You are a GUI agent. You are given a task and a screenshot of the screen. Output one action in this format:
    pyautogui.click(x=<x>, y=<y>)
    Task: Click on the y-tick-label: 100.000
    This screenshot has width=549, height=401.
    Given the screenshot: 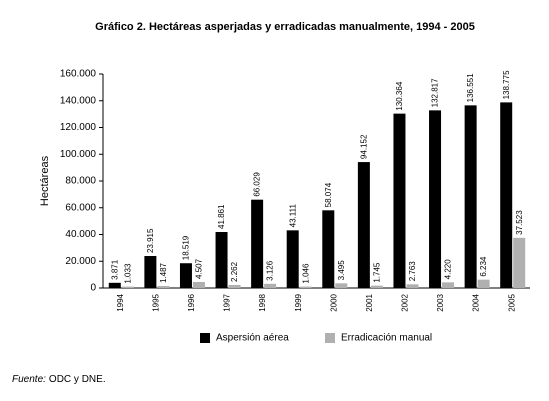 What is the action you would take?
    pyautogui.click(x=78, y=154)
    